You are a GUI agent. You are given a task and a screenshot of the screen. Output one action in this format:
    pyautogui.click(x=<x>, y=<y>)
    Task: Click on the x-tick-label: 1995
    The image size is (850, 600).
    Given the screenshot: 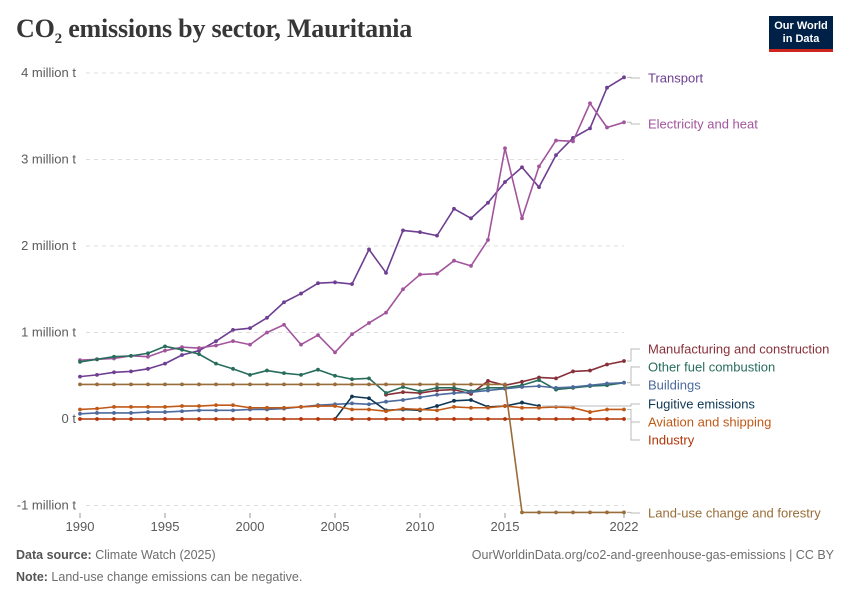 What is the action you would take?
    pyautogui.click(x=165, y=526)
    